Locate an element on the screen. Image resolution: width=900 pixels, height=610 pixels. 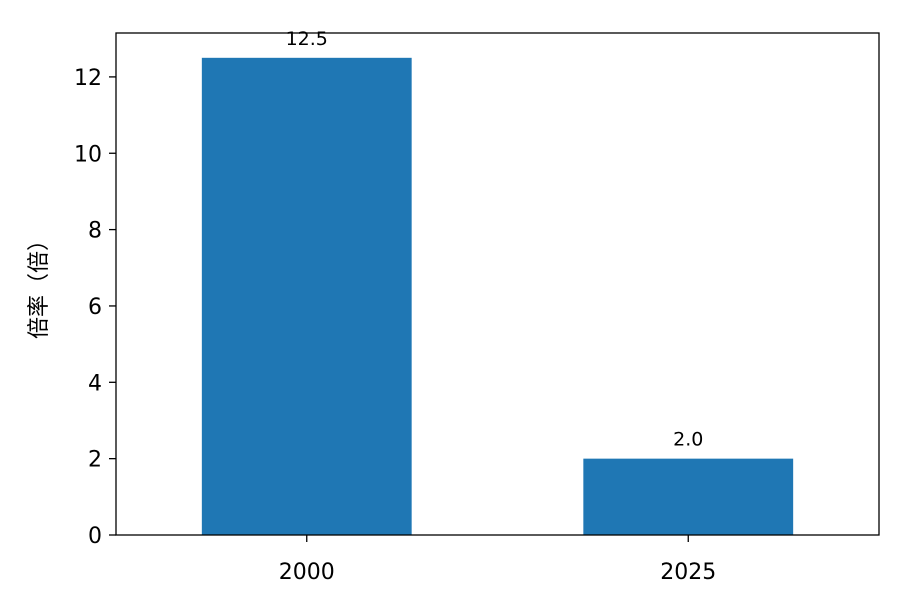
data-label-2000: 12.5 is located at coordinates (307, 39).